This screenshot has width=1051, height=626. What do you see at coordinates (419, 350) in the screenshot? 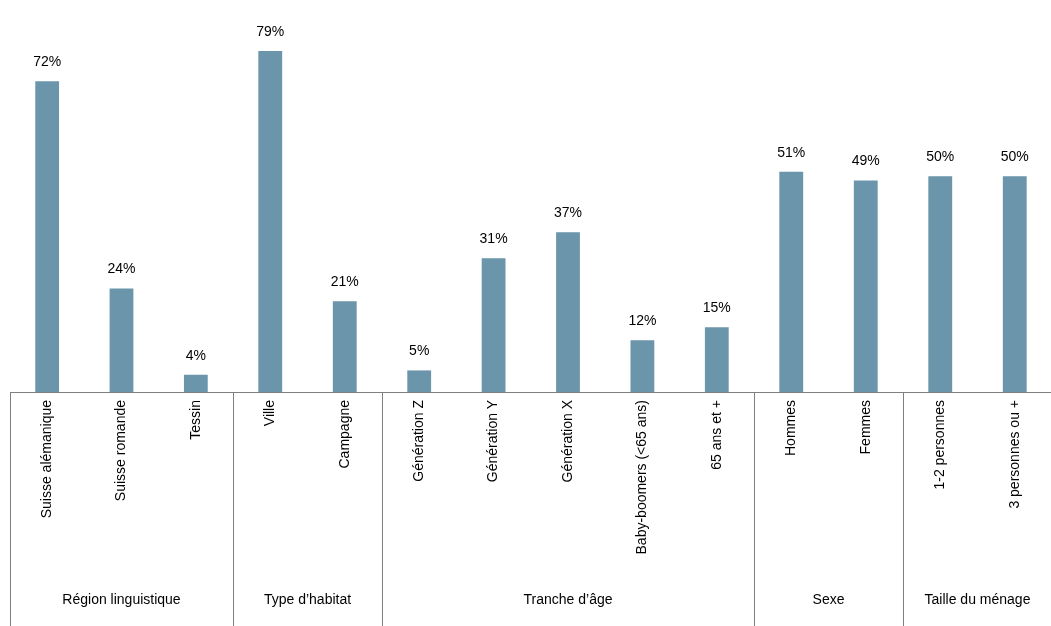
I see `data-label: 5%` at bounding box center [419, 350].